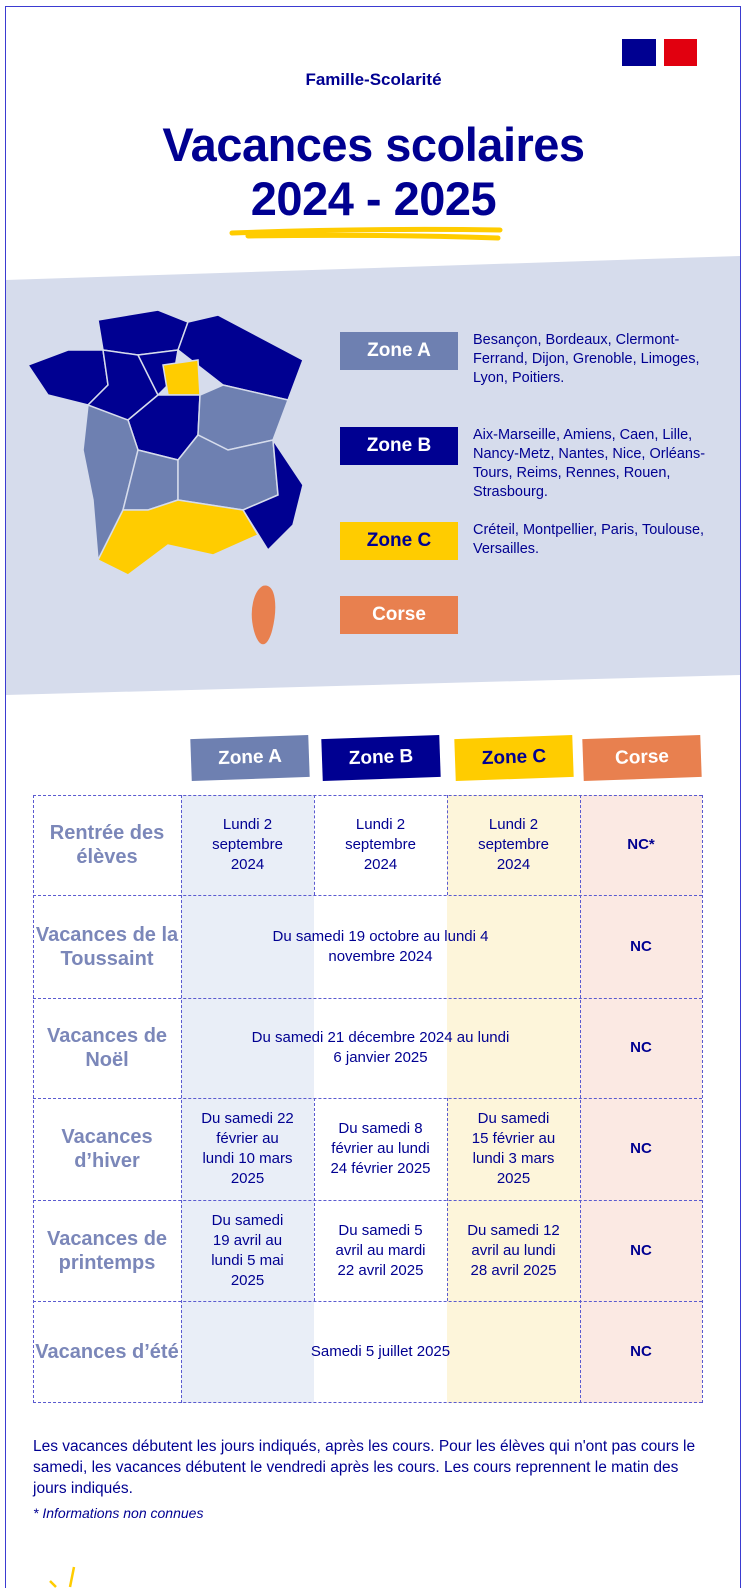  I want to click on row-label-rentree: Rentrée des élèves, so click(107, 845).